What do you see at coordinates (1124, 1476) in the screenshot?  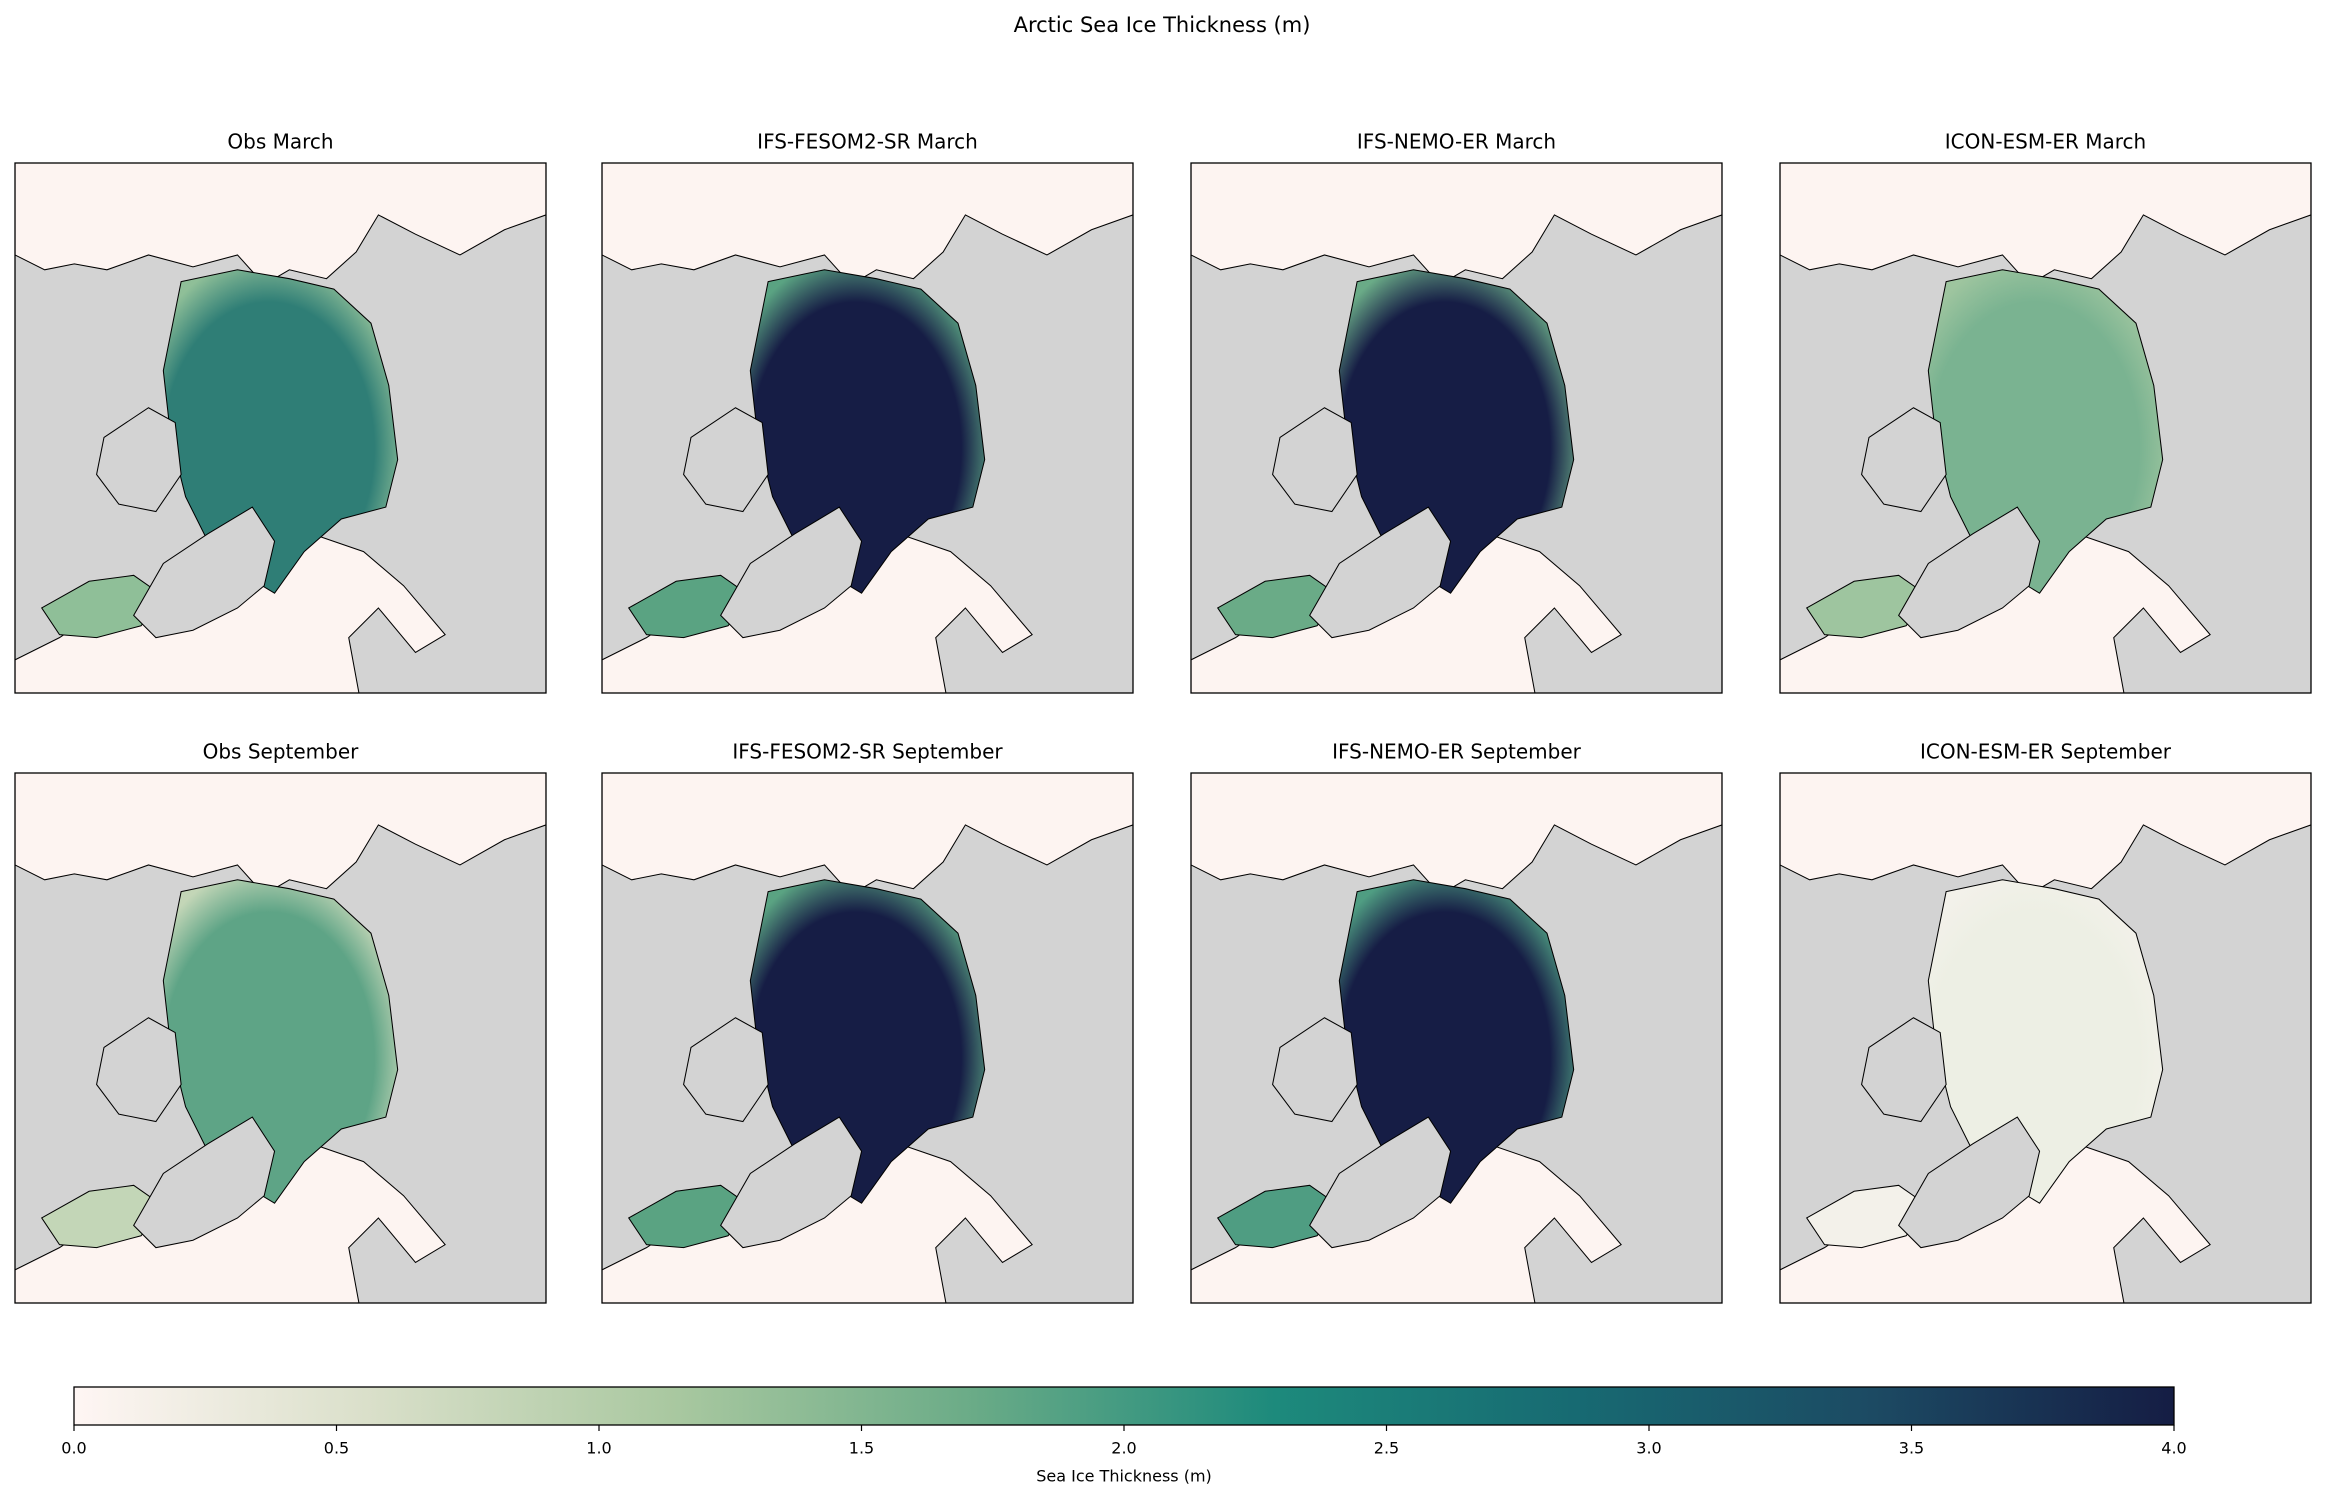 I see `colorbar-label: Sea Ice Thickness (m)` at bounding box center [1124, 1476].